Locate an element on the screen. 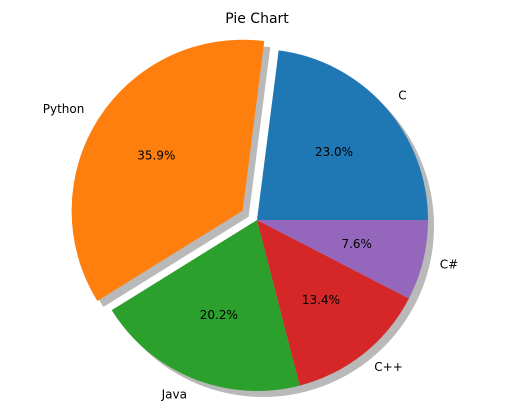 The height and width of the screenshot is (411, 515). slice-percent-c: 23.0% is located at coordinates (334, 152).